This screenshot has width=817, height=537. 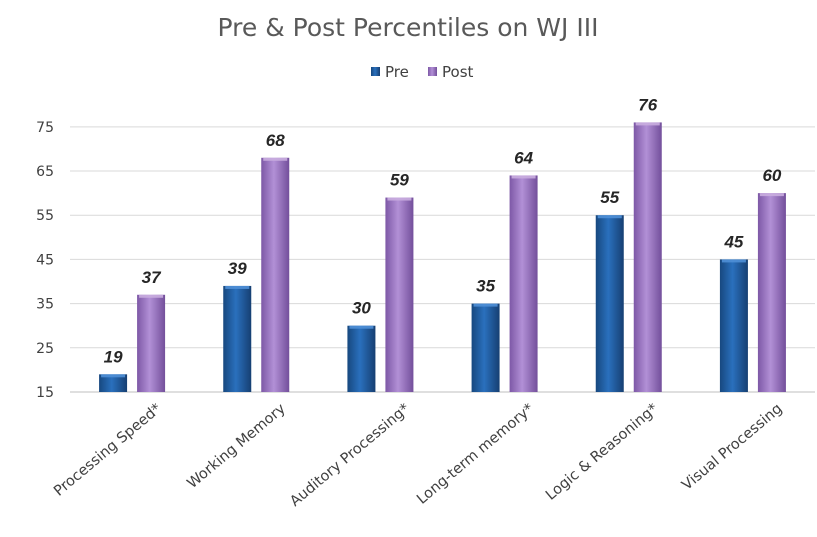 What do you see at coordinates (485, 286) in the screenshot?
I see `data-label-pre-3: 35` at bounding box center [485, 286].